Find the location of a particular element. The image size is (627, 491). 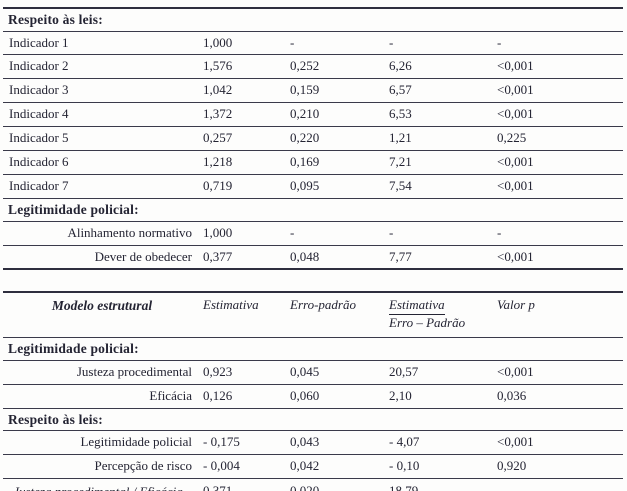

estimate-cell: 0,126 is located at coordinates (242, 396).